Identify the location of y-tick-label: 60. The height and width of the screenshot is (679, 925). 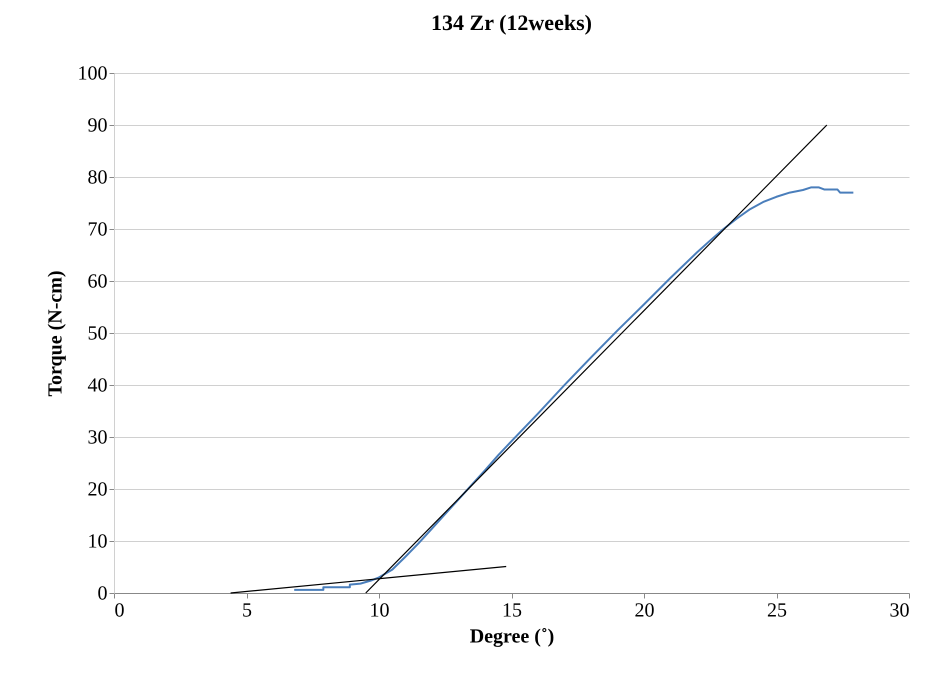
(98, 281).